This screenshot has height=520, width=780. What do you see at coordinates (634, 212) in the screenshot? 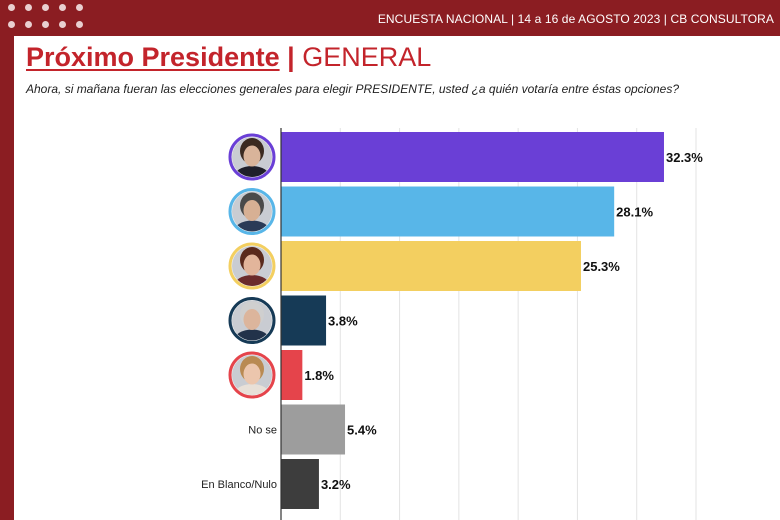
I see `bar-value-label: 28.1%` at bounding box center [634, 212].